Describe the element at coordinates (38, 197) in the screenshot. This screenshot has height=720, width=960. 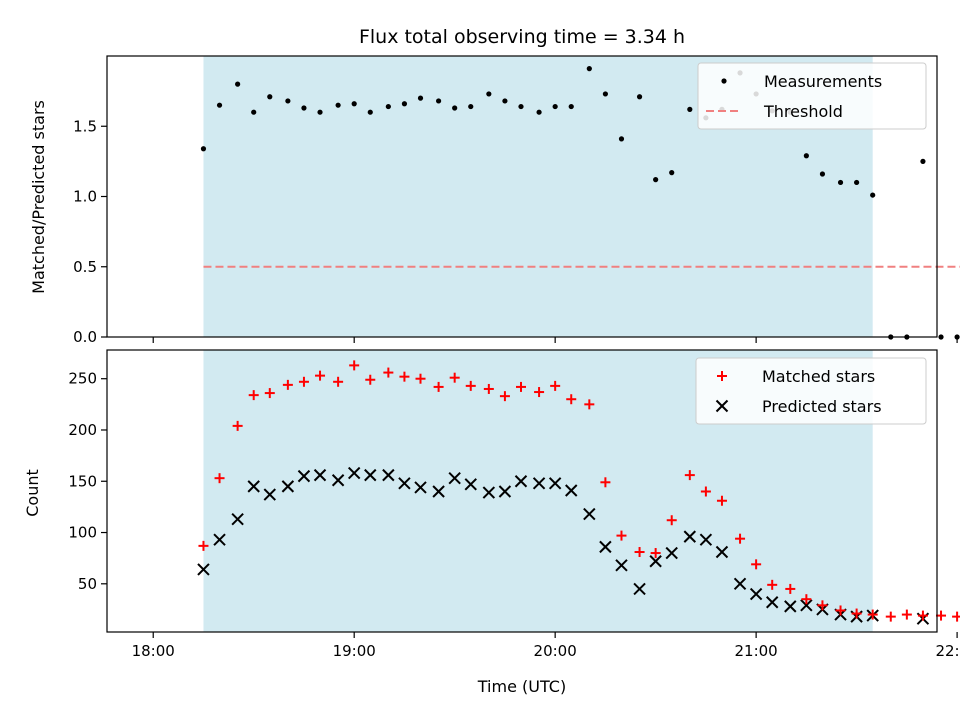
I see `top-y-axis-label: Matched/Predicted stars` at that location.